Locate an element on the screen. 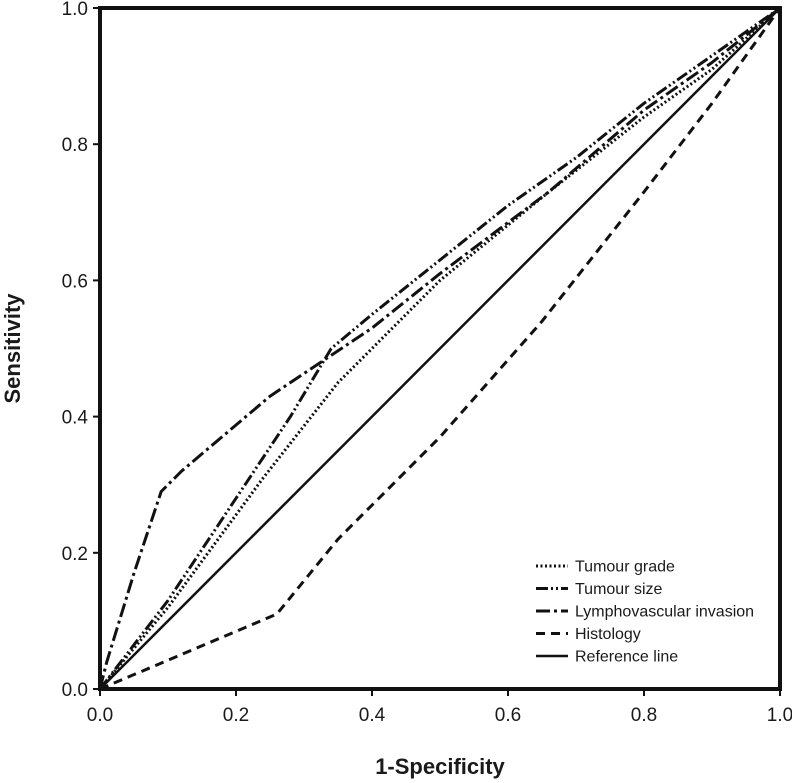  legend-label-2: Tumour size is located at coordinates (619, 589).